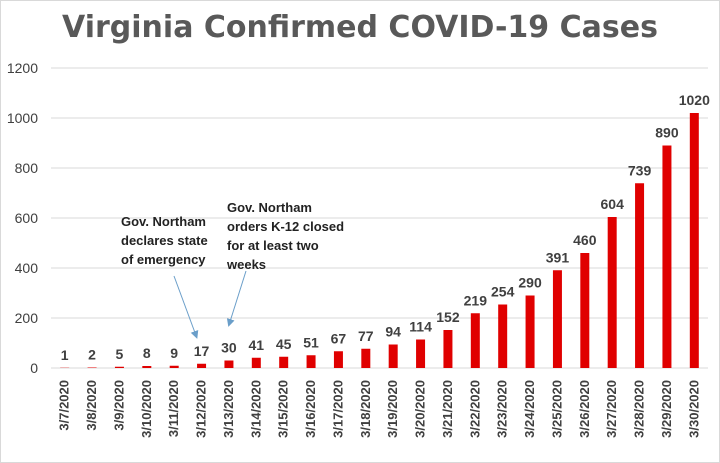  What do you see at coordinates (556, 409) in the screenshot?
I see `x-tick-label: 3/25/2020` at bounding box center [556, 409].